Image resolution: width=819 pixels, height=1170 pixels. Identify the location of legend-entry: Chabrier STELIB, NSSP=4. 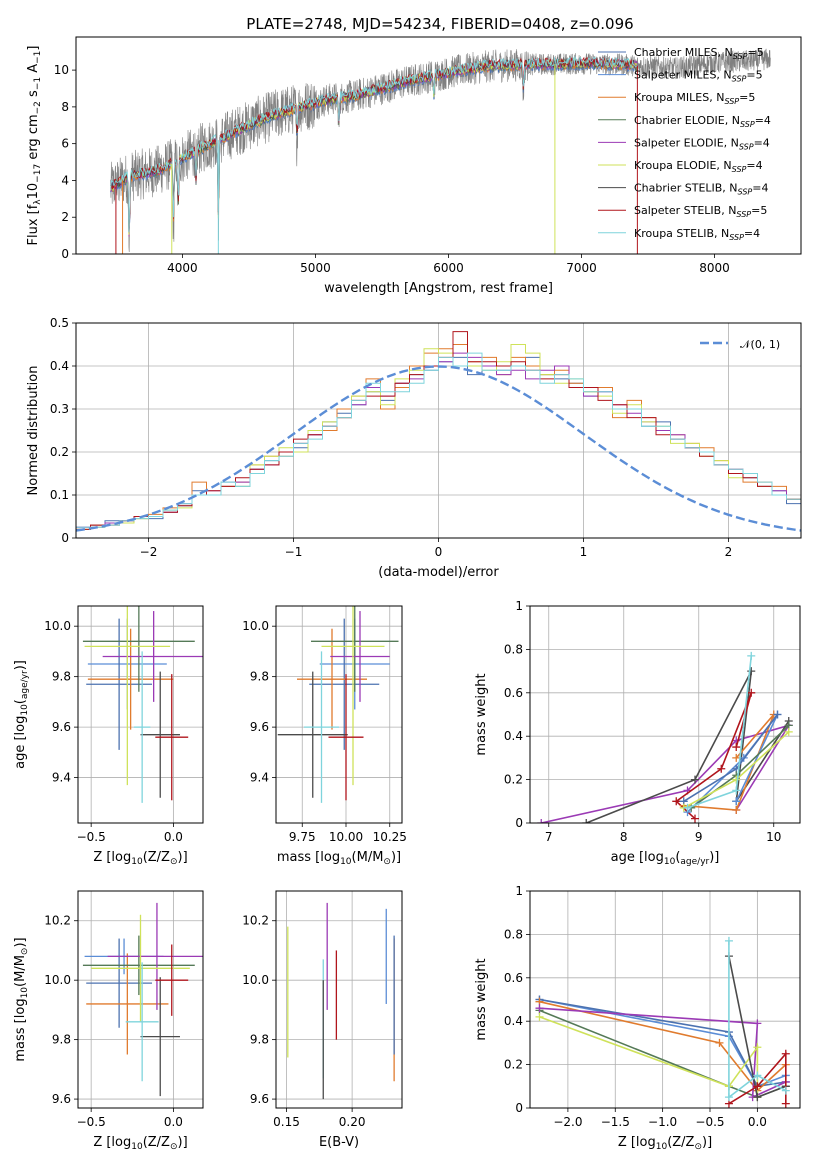
(701, 189).